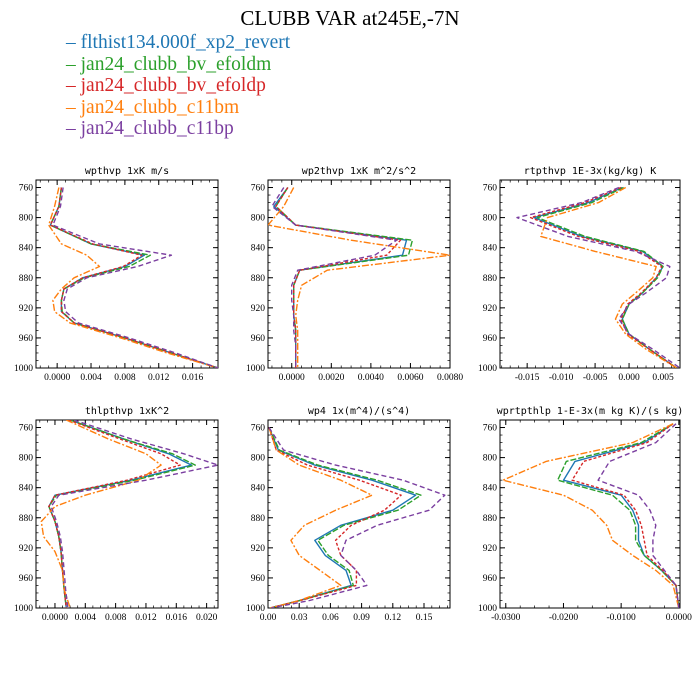  Describe the element at coordinates (127, 411) in the screenshot. I see `panel-title: thlpthvp 1xK^2` at that location.